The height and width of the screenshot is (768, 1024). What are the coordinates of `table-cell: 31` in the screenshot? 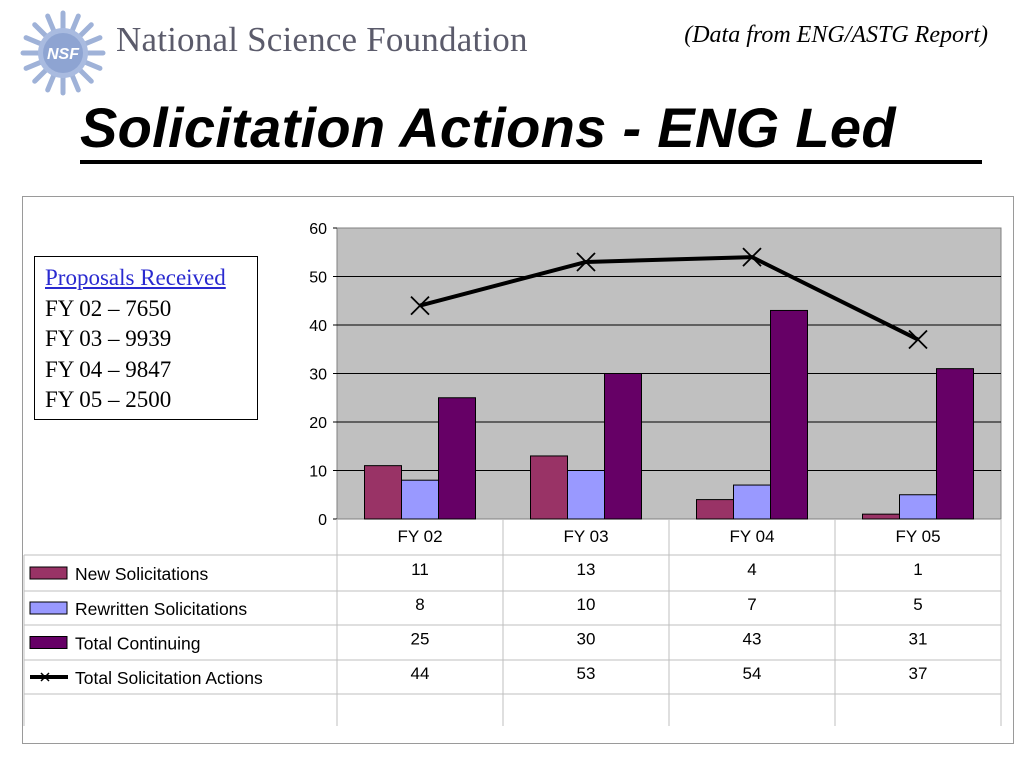 It's located at (918, 639).